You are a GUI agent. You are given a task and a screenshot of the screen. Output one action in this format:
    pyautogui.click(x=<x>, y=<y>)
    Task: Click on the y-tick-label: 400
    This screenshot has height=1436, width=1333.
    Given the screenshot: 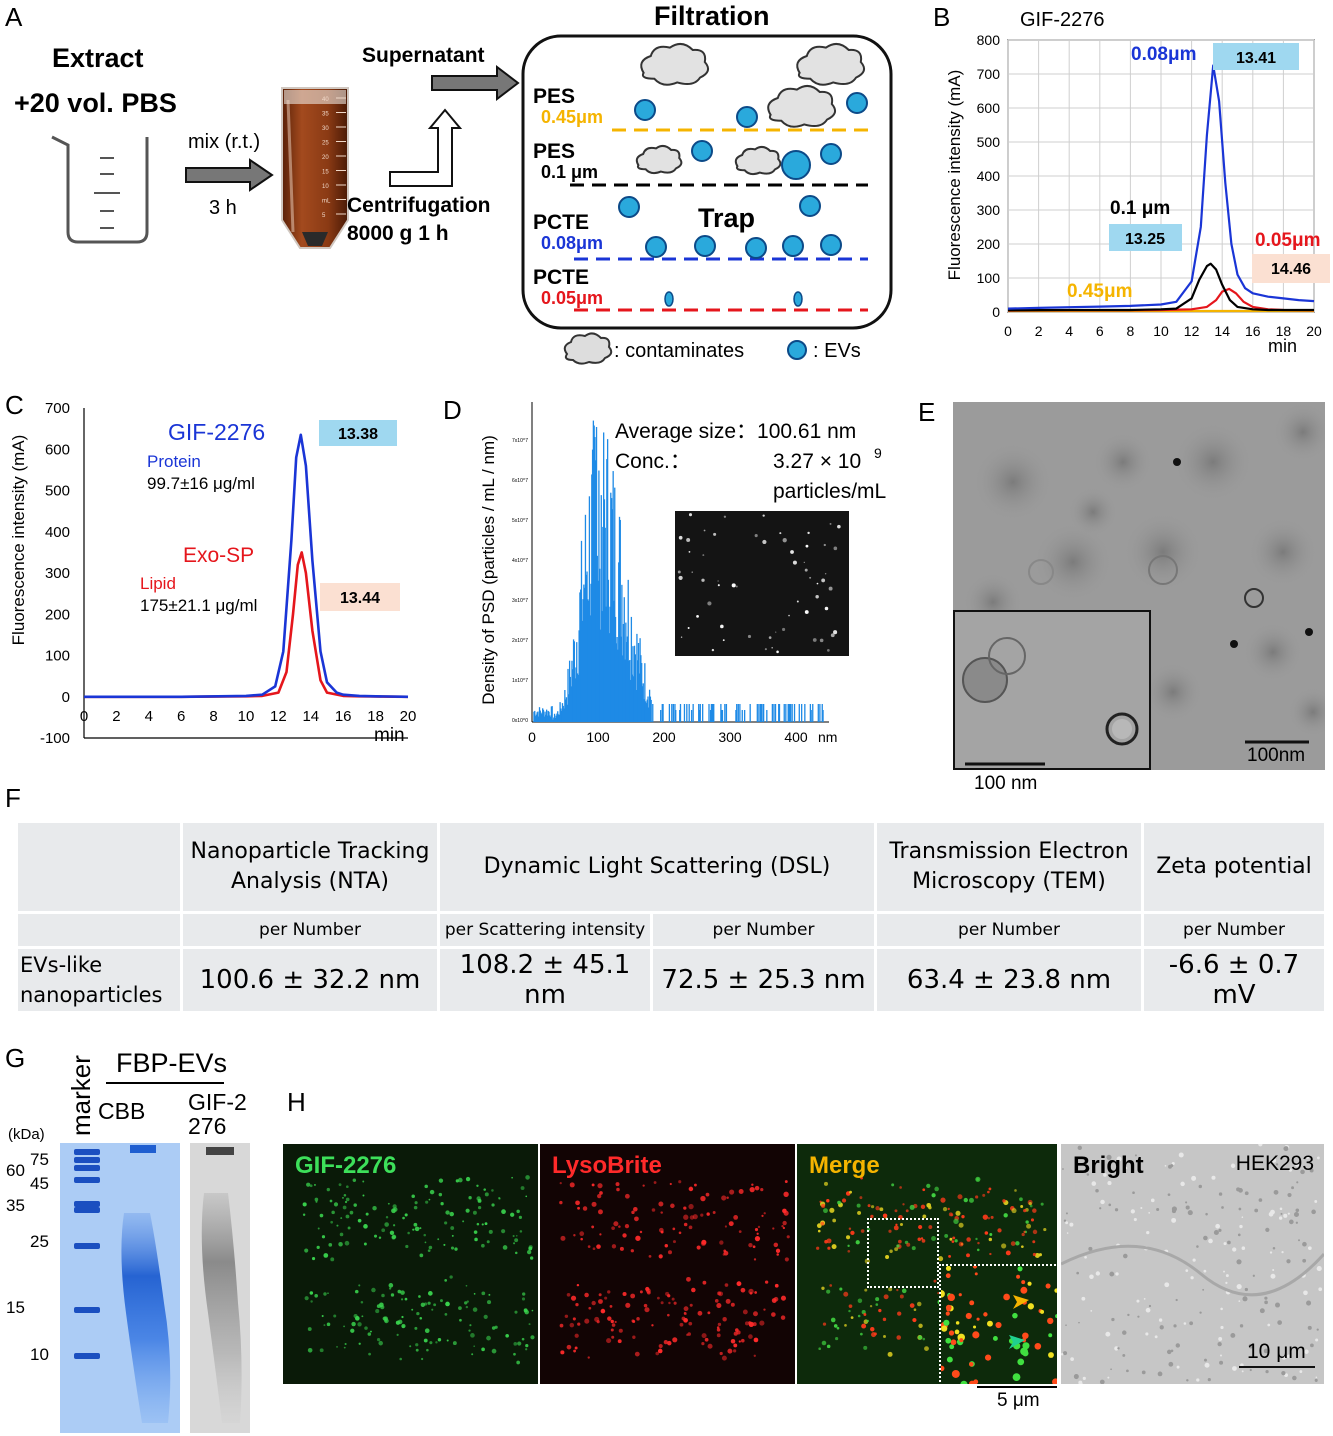 What is the action you would take?
    pyautogui.click(x=989, y=176)
    